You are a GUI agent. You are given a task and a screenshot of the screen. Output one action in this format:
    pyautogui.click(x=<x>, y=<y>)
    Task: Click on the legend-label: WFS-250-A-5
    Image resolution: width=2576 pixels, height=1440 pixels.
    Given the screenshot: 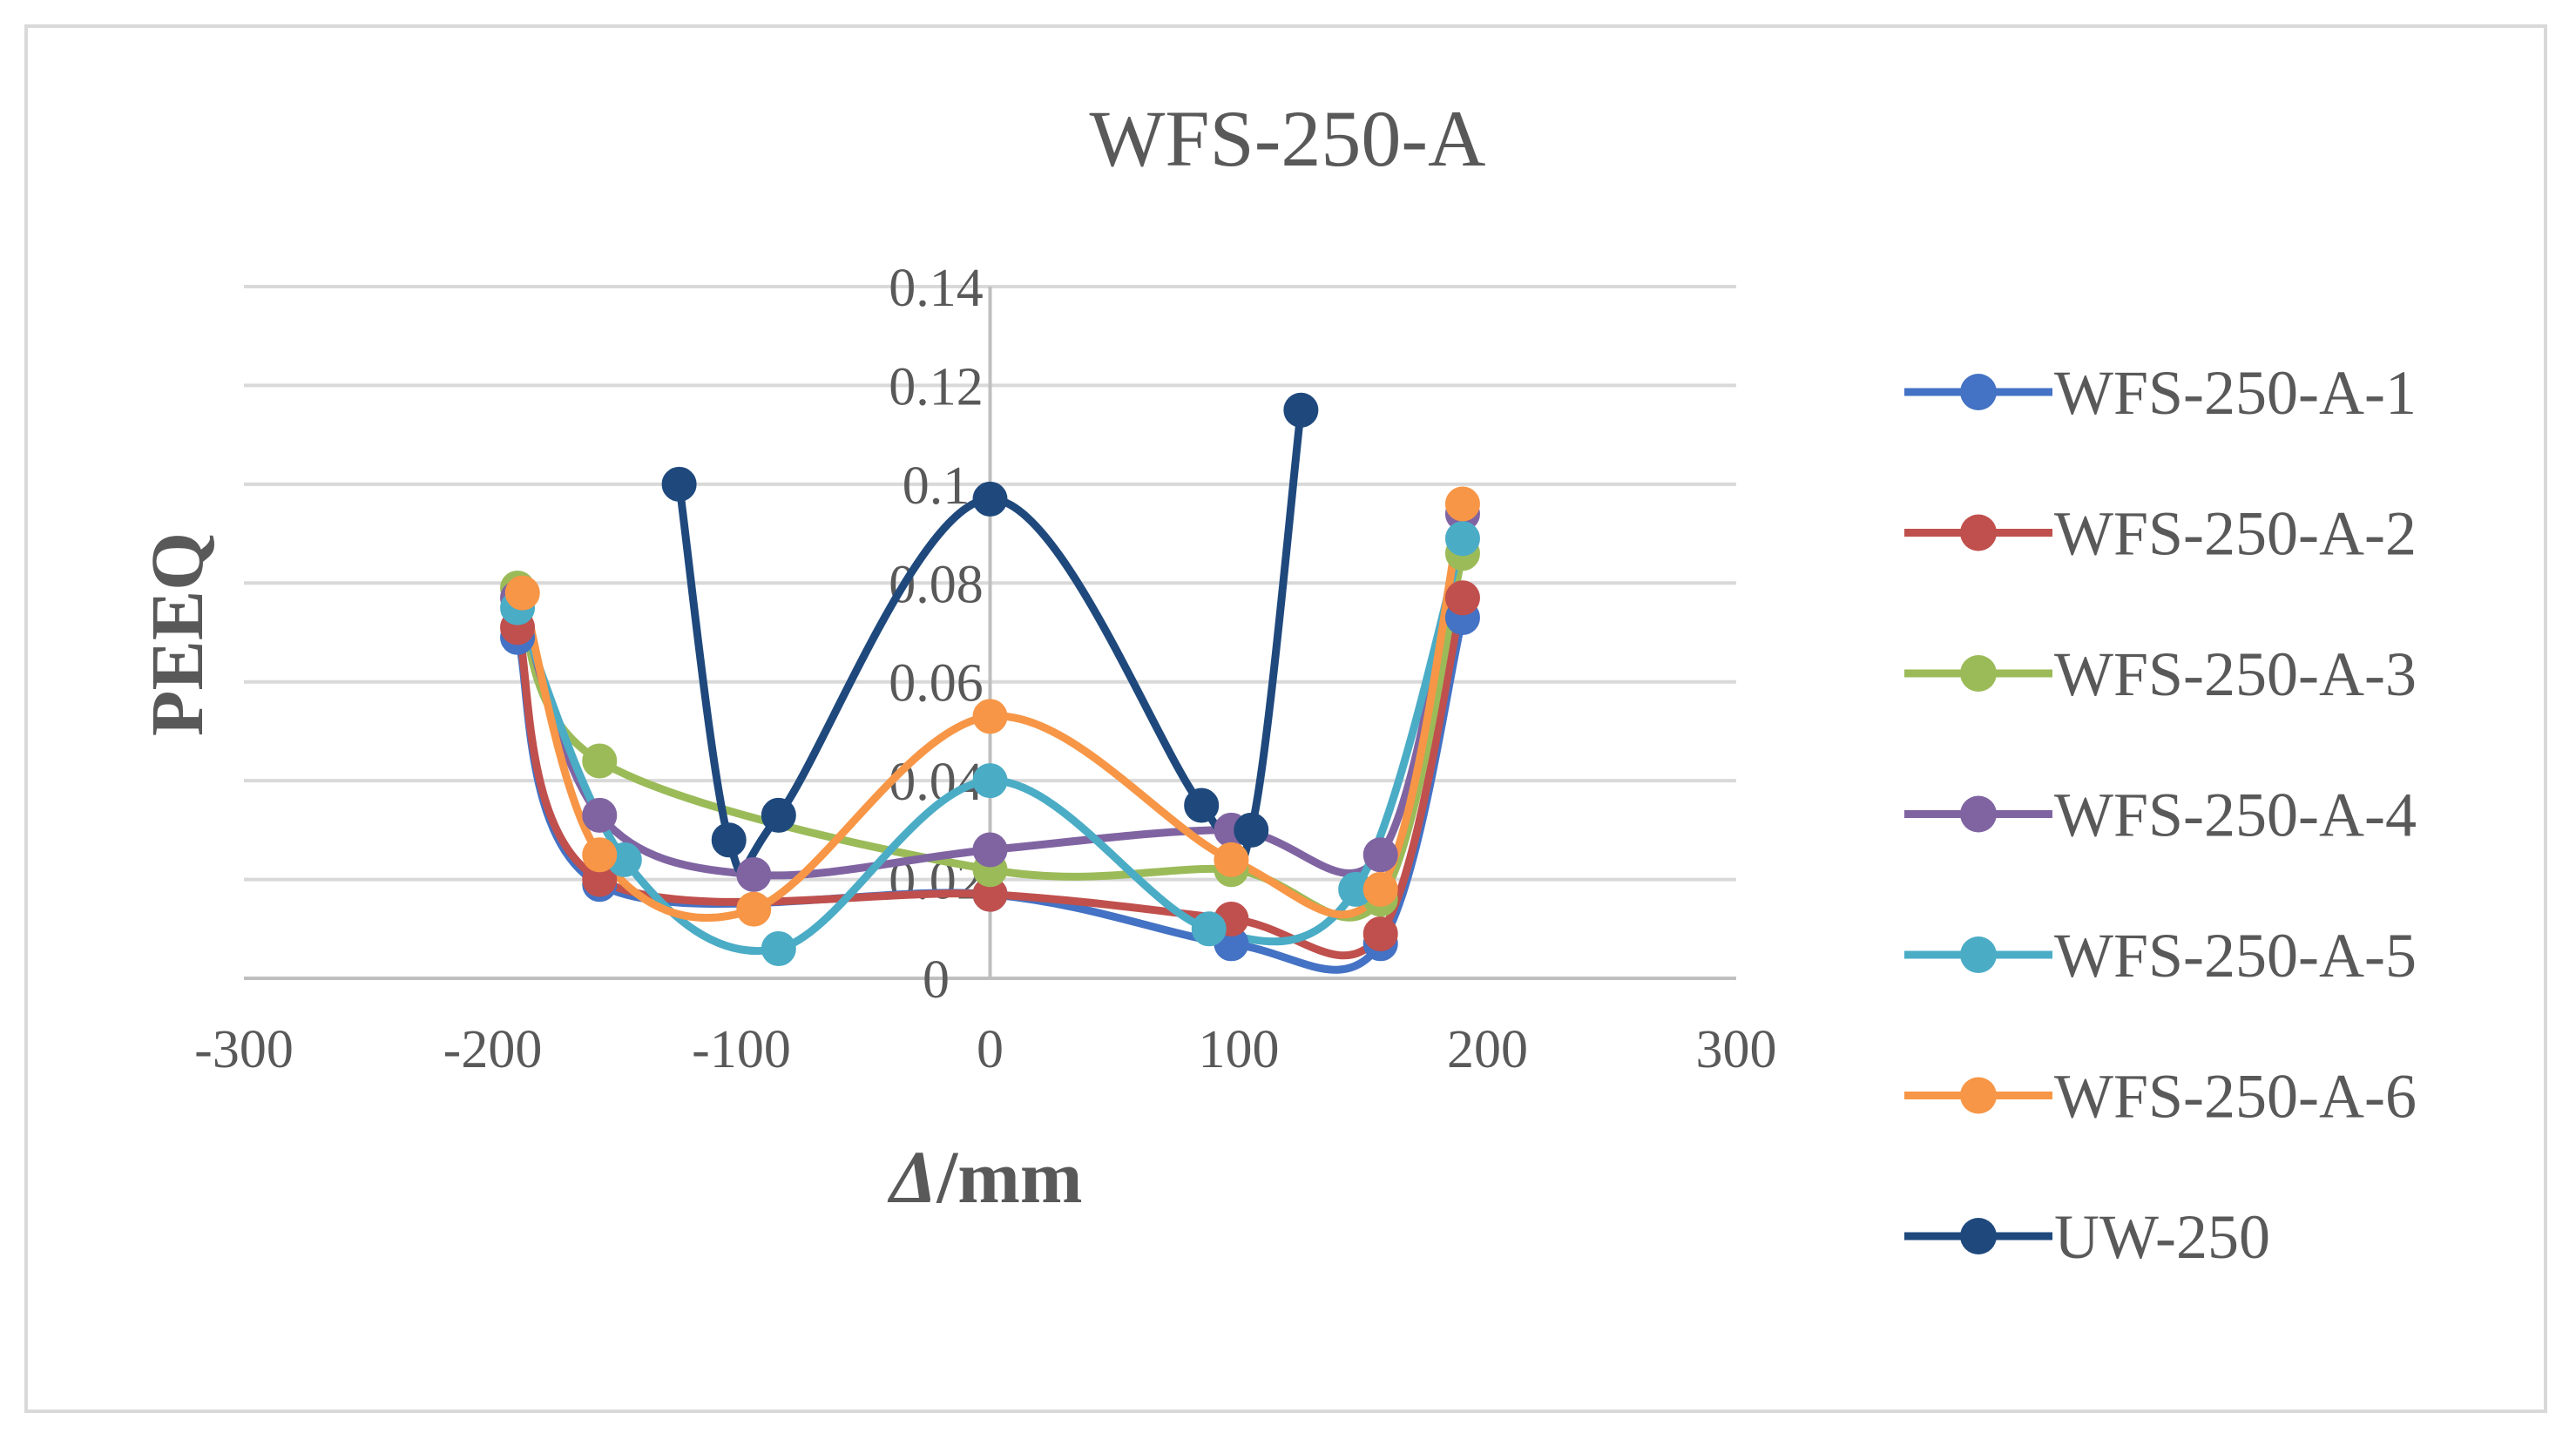 What is the action you would take?
    pyautogui.click(x=2235, y=956)
    